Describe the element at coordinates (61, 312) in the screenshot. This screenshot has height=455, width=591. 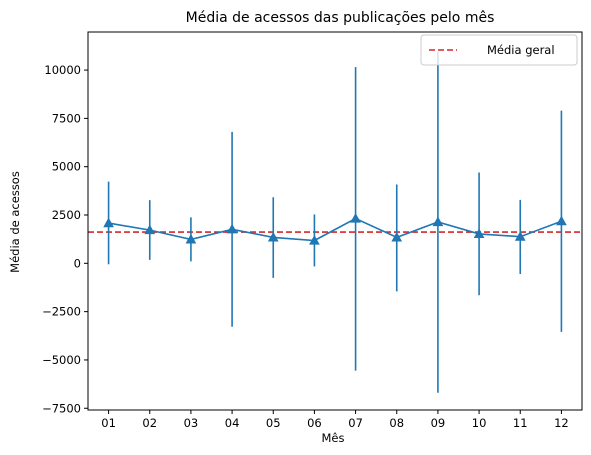
I see `y-tick-label--2500: −2500` at that location.